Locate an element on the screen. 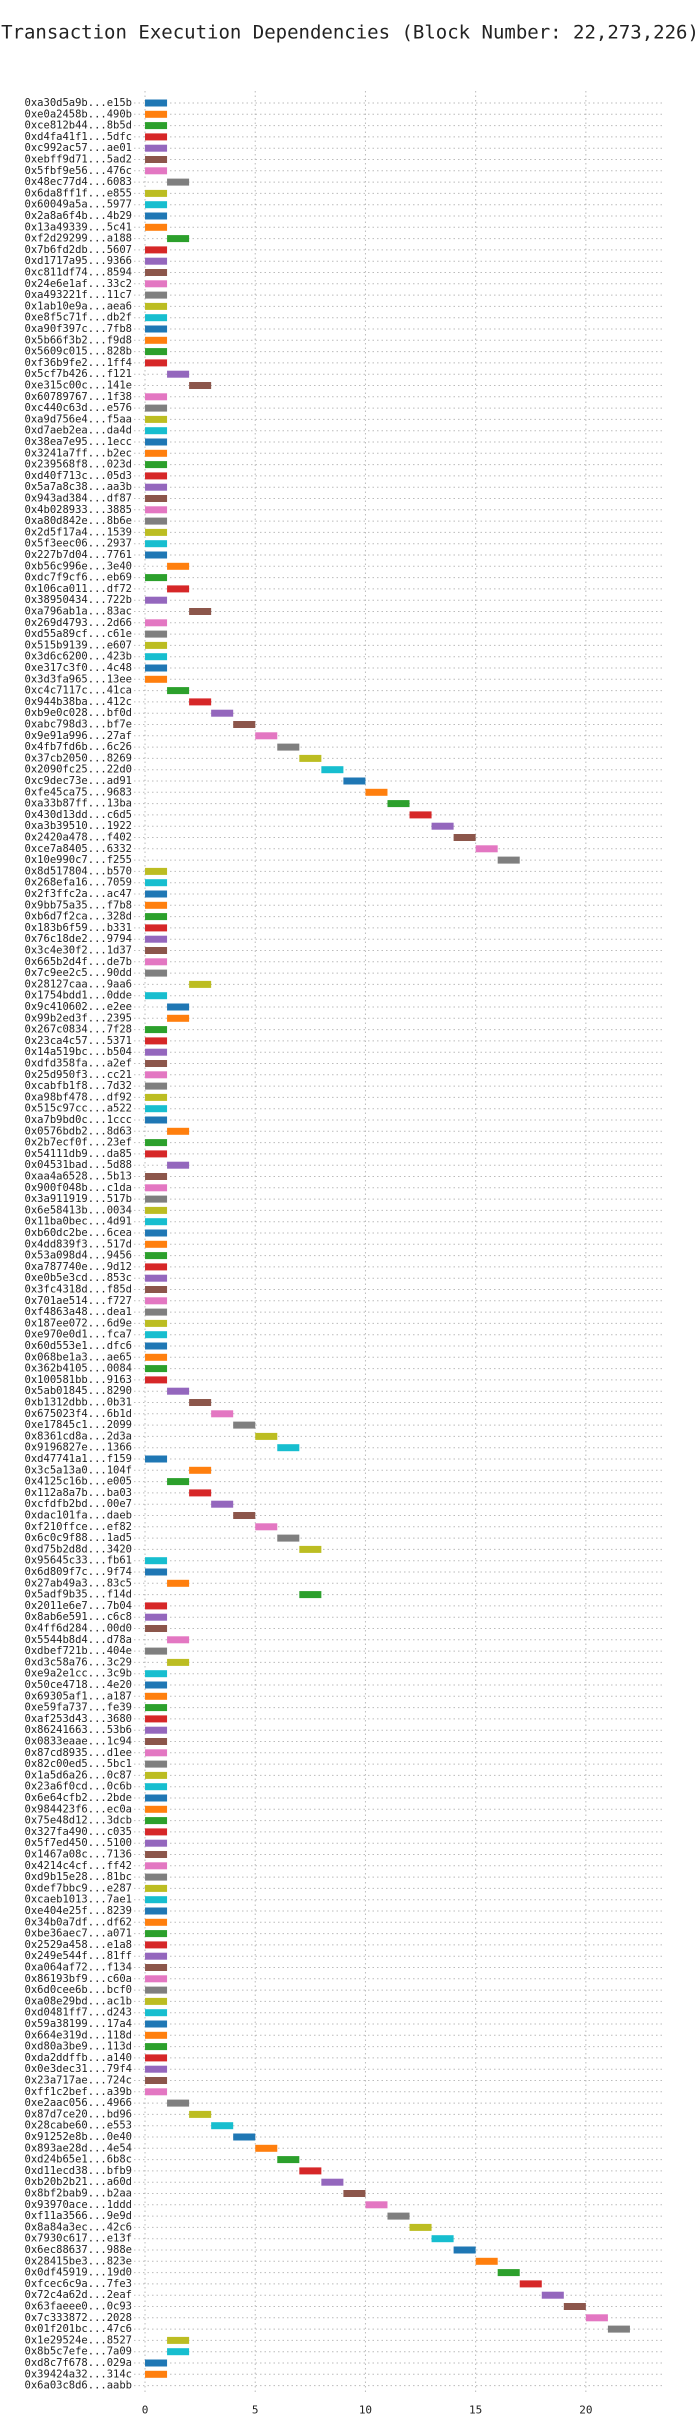 The image size is (700, 2436). x-tick-label: 10 is located at coordinates (365, 2410).